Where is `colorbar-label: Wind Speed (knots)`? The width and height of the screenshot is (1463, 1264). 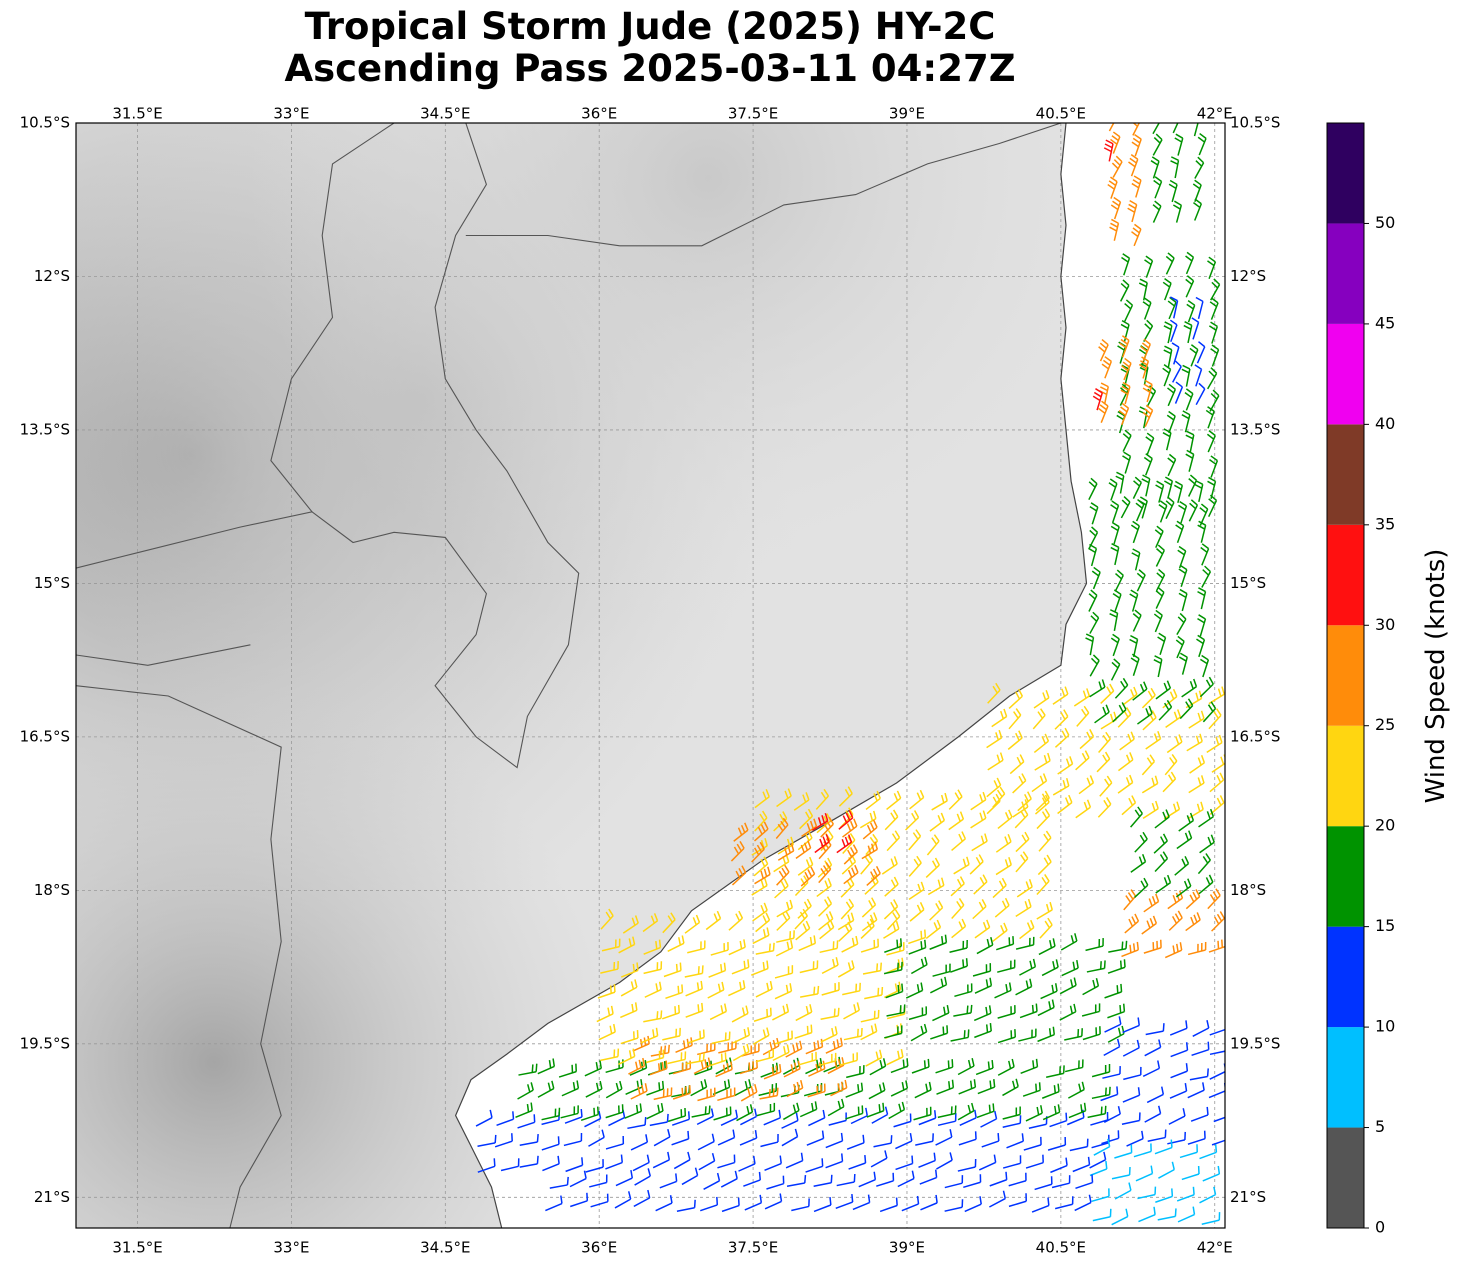 colorbar-label: Wind Speed (knots) is located at coordinates (1436, 676).